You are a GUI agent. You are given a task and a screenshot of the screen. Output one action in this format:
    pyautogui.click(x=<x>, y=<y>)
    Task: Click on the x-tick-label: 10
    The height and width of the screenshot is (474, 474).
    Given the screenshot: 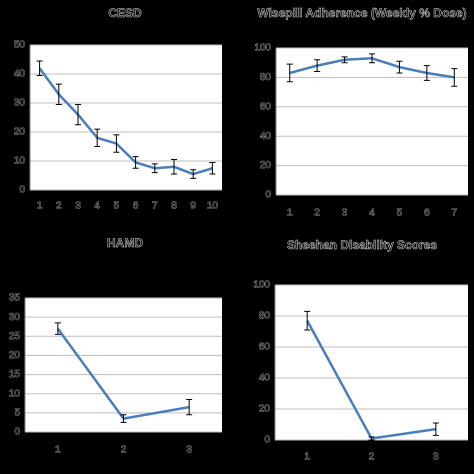 What is the action you would take?
    pyautogui.click(x=213, y=206)
    